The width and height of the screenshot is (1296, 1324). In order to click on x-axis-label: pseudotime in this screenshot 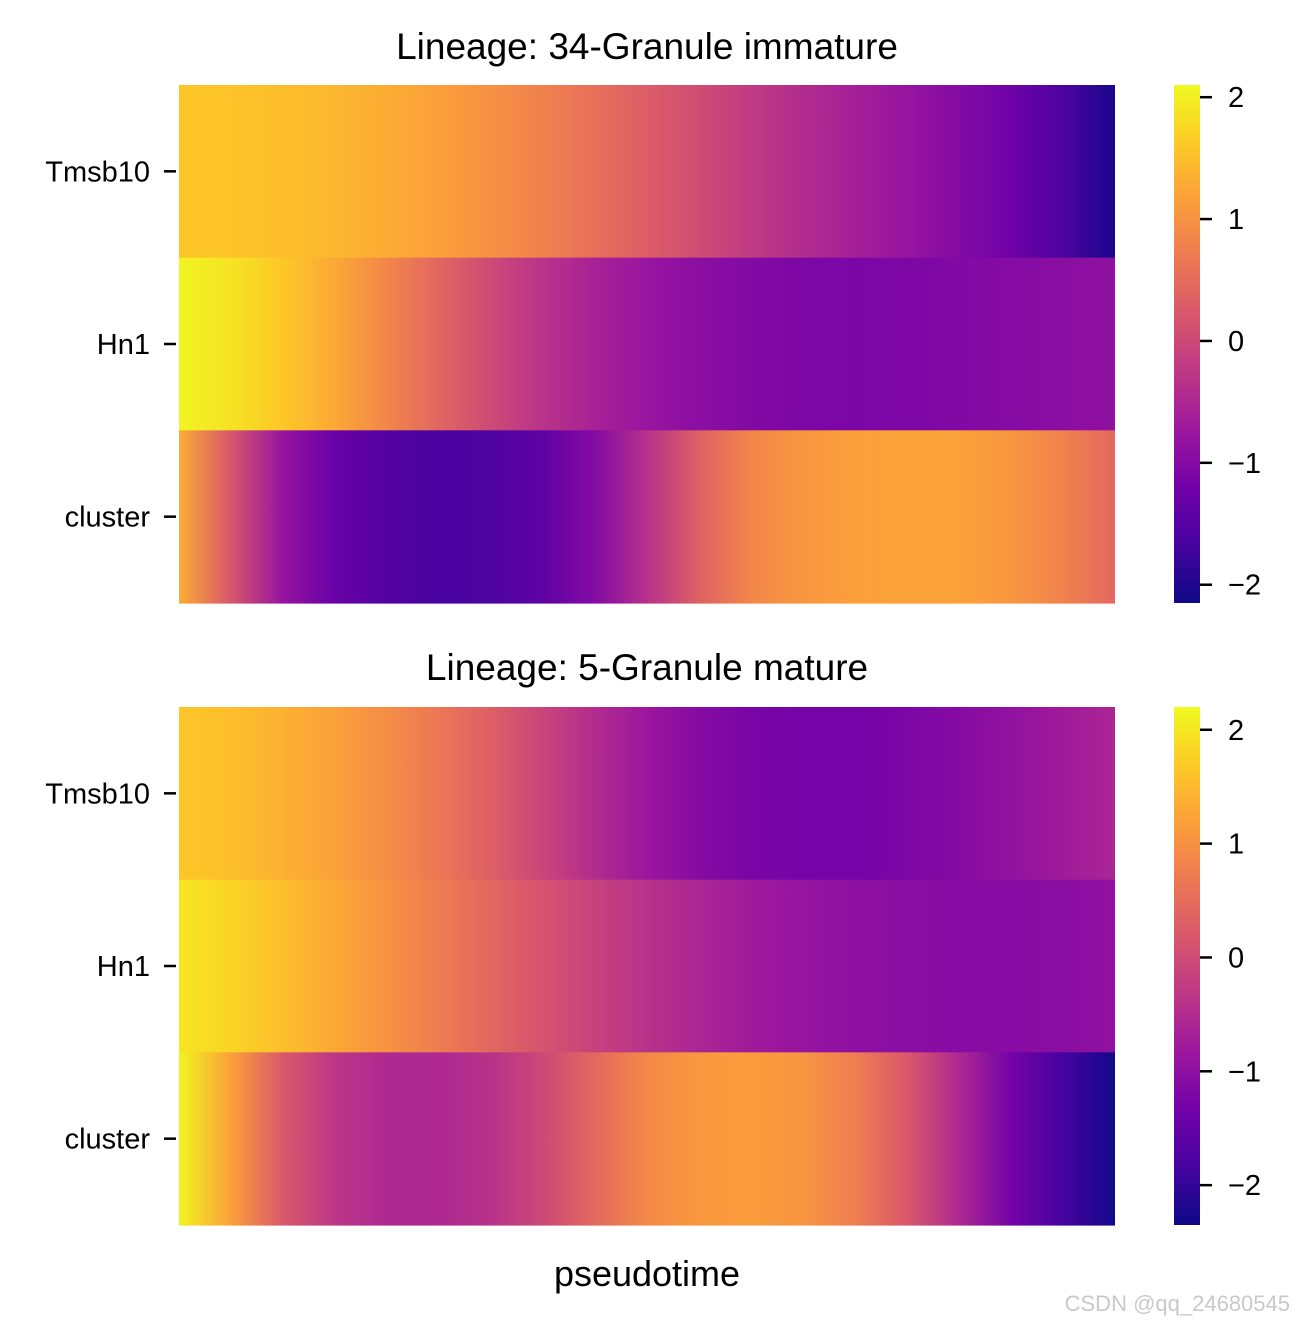, I will do `click(647, 1273)`.